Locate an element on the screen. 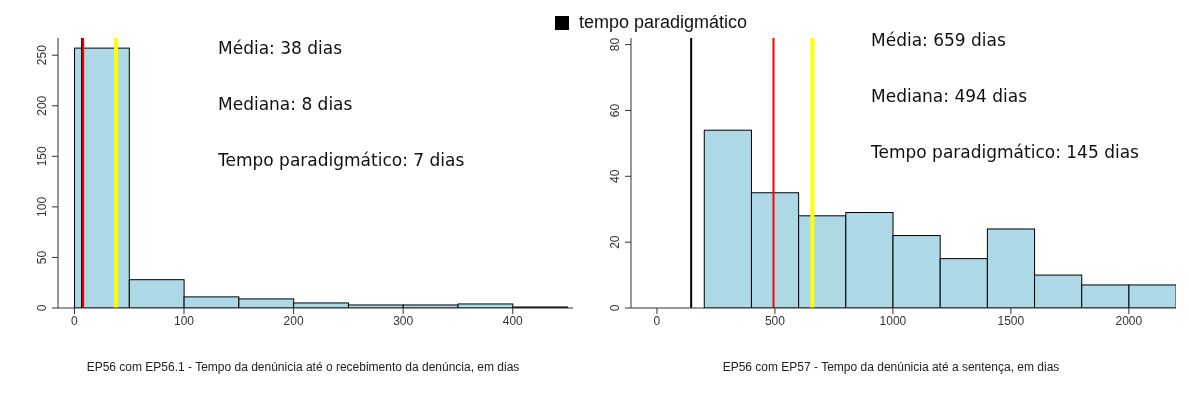 This screenshot has width=1189, height=403. y-tick-label: 50 is located at coordinates (42, 257).